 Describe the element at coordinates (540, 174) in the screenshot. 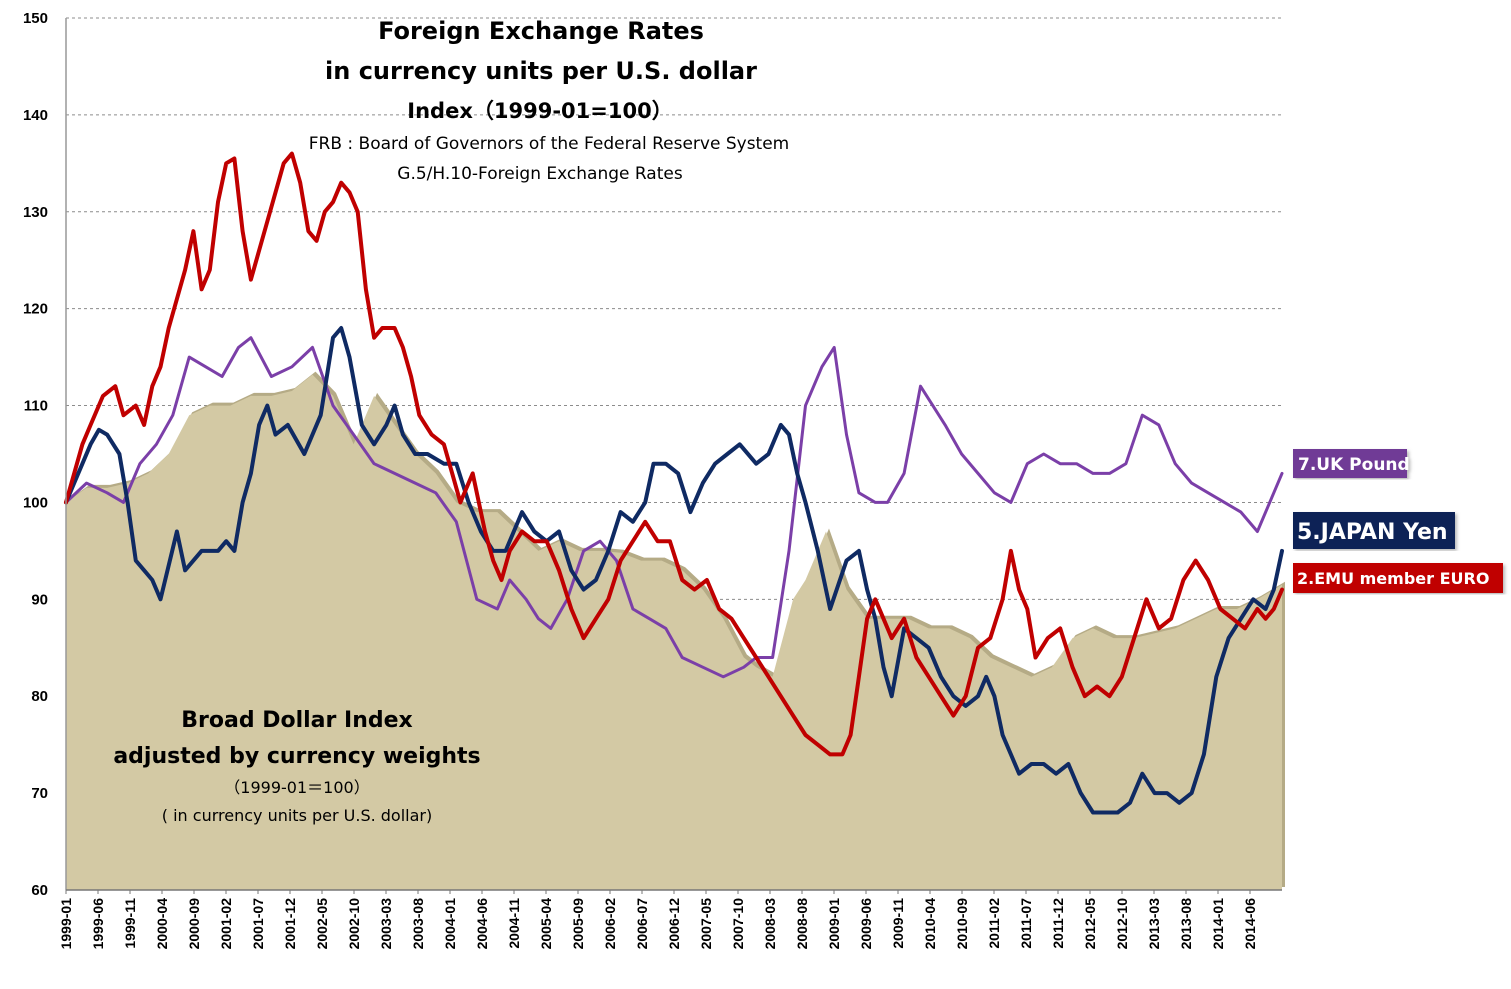

I see `chart-source-line2: G.5/H.10-Foreign Exchange Rates` at that location.